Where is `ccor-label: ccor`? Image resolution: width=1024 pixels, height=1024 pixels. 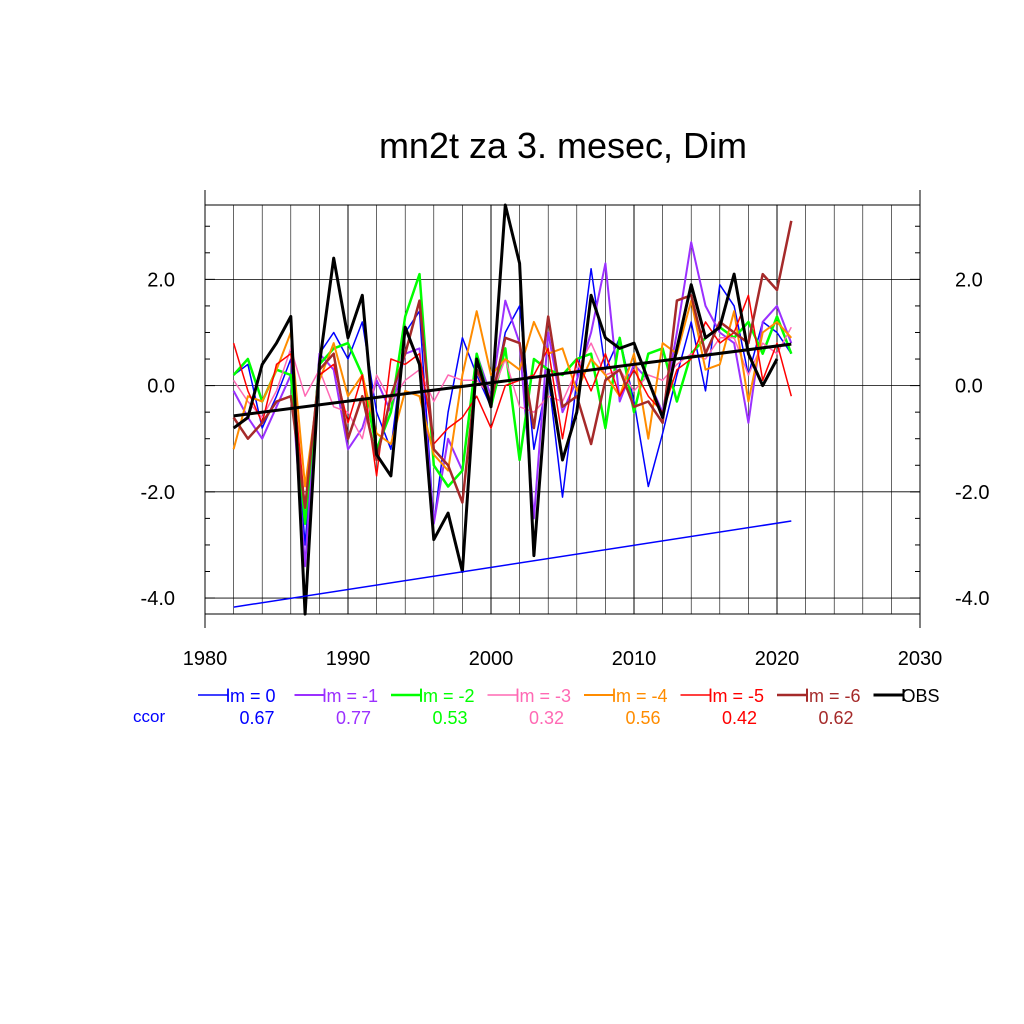 ccor-label: ccor is located at coordinates (149, 716).